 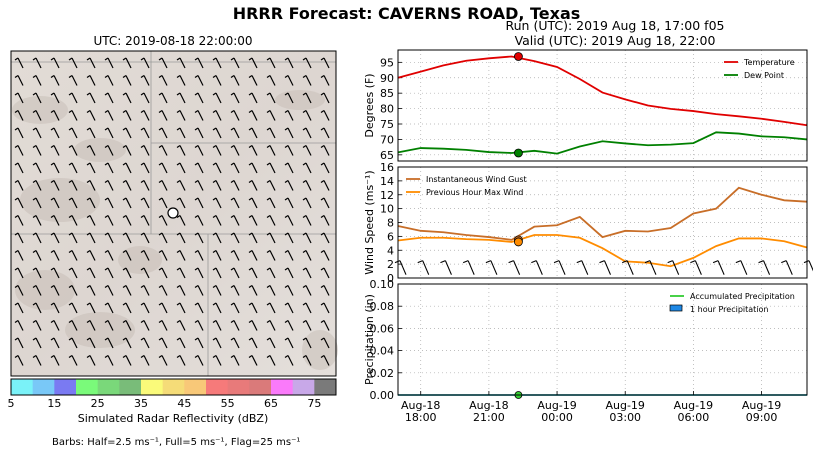 What do you see at coordinates (474, 192) in the screenshot?
I see `legend-entry: Previous Hour Max Wind` at bounding box center [474, 192].